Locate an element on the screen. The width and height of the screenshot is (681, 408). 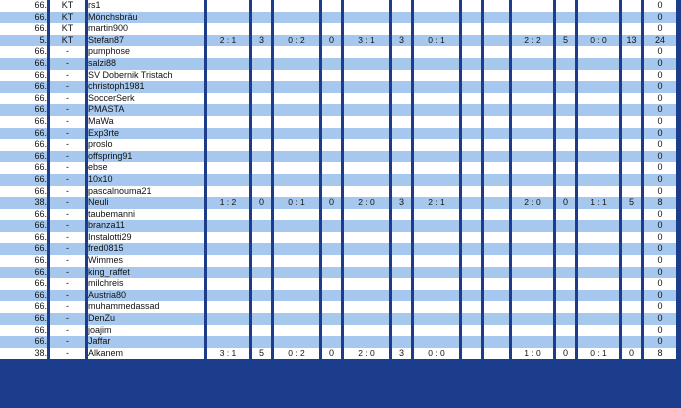
table-row: 66. - proslo 0 is located at coordinates (340, 145).